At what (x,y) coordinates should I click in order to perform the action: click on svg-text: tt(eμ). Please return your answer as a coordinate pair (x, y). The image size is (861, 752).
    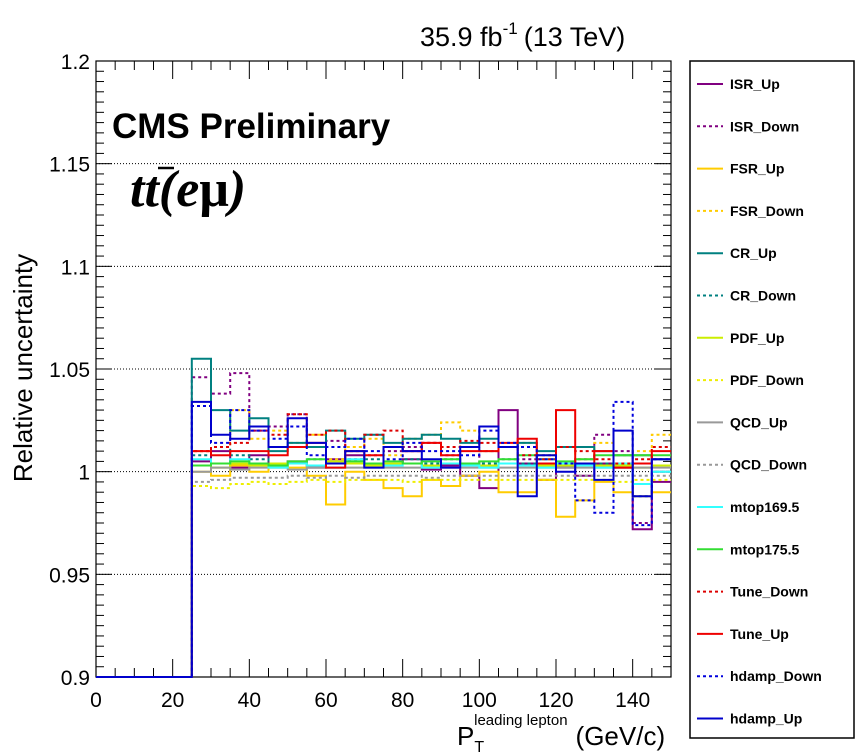
    Looking at the image, I should click on (188, 189).